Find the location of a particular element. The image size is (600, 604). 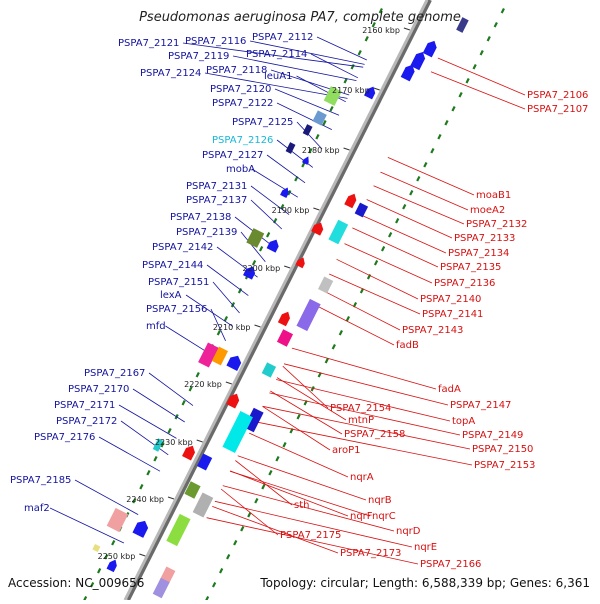

left-gene-label: lexA is located at coordinates (171, 295).